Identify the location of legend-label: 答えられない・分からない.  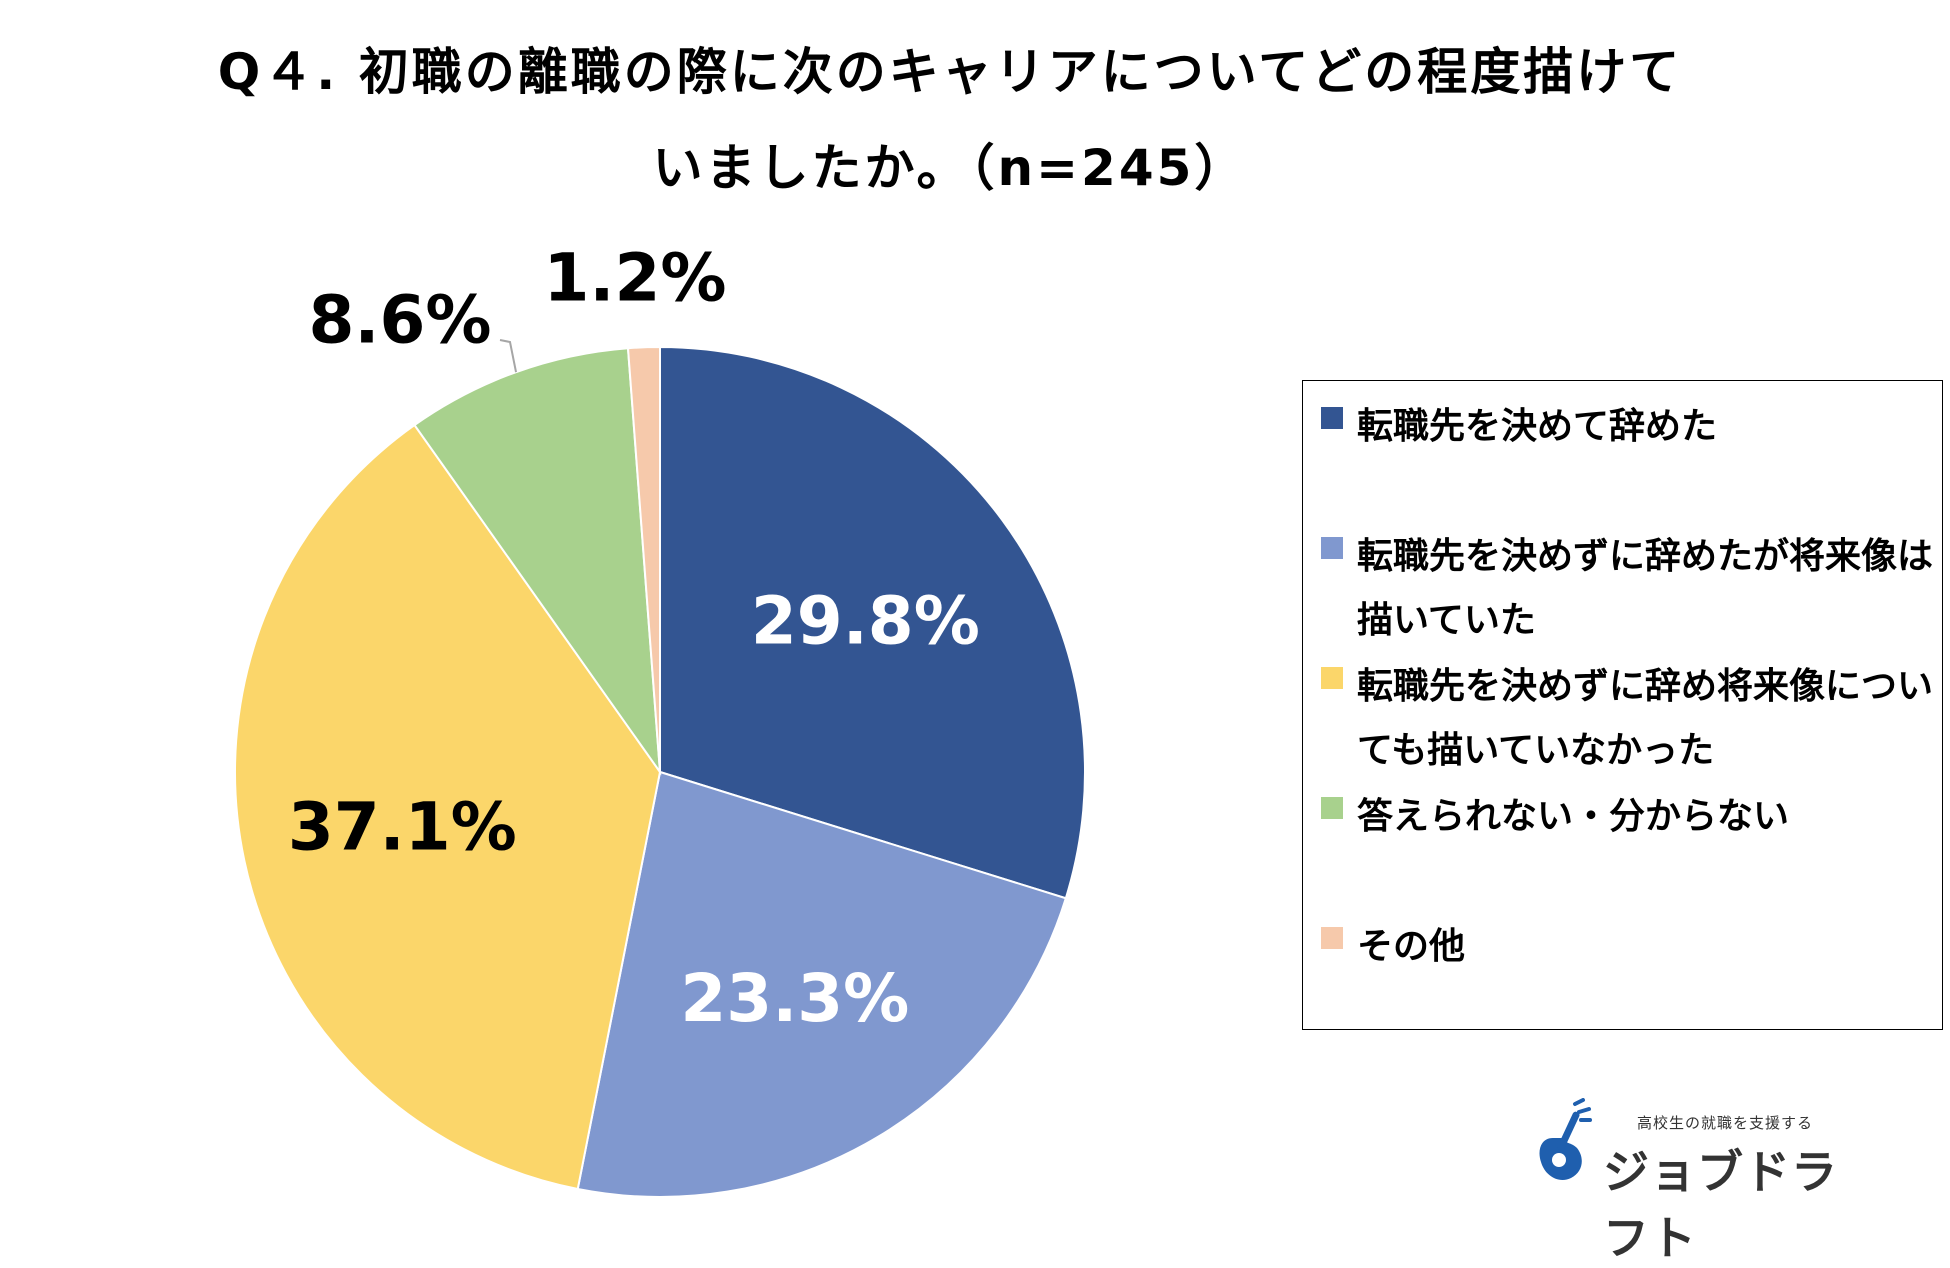
(1573, 816).